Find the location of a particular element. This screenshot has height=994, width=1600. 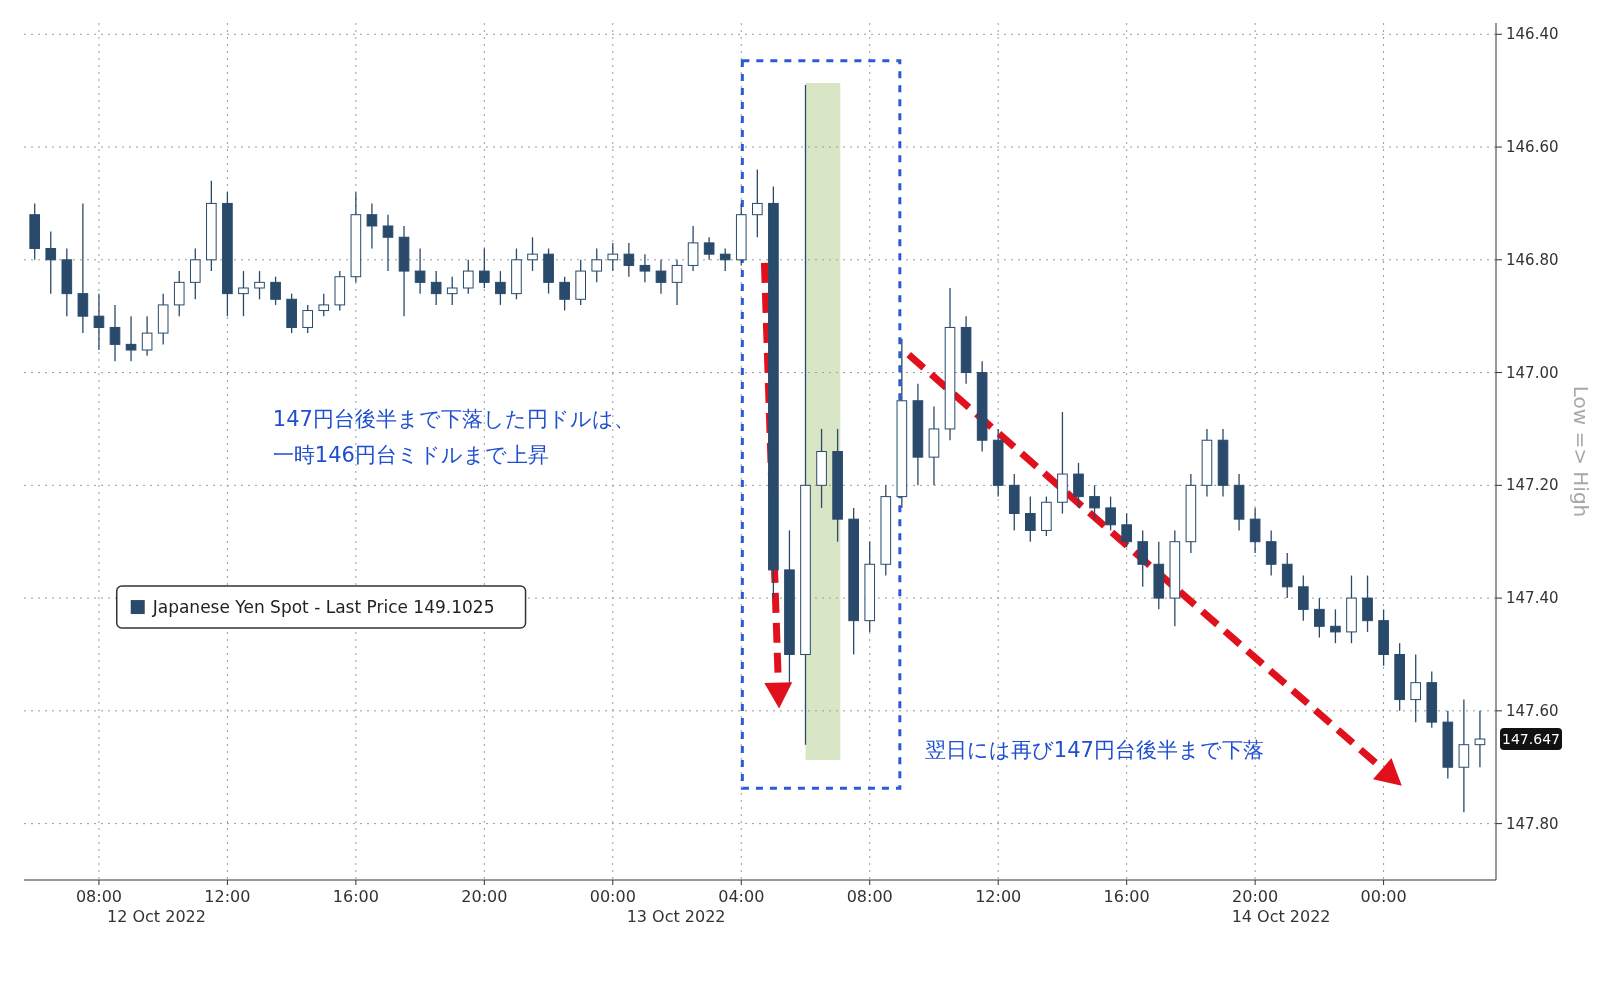

y-tick-label: 147.60 is located at coordinates (1532, 710).